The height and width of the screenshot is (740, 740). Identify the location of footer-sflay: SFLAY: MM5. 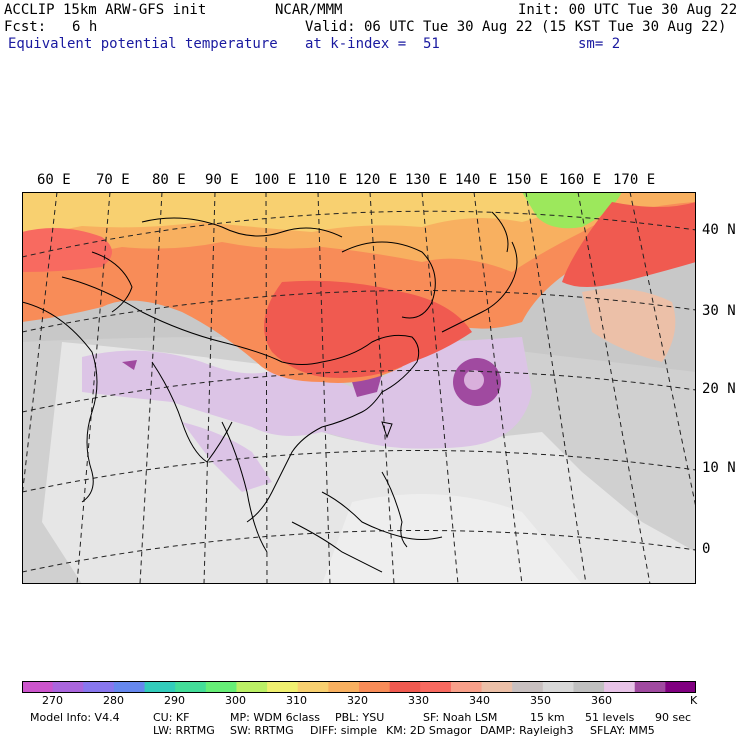
(622, 730).